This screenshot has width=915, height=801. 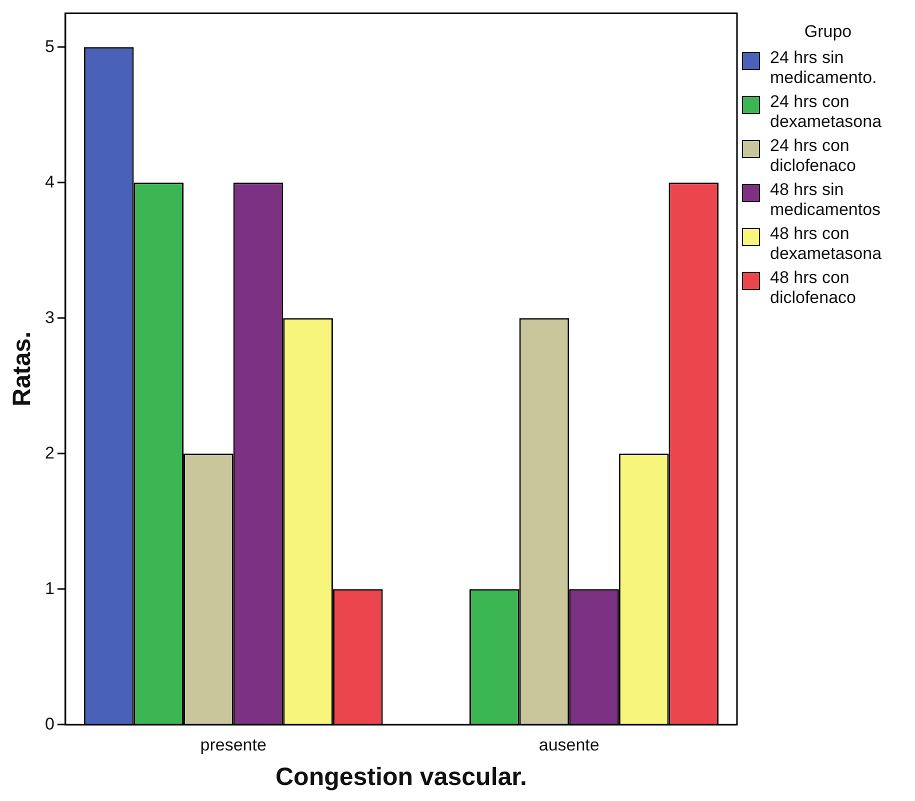 What do you see at coordinates (22, 368) in the screenshot?
I see `y-axis-title: Ratas.` at bounding box center [22, 368].